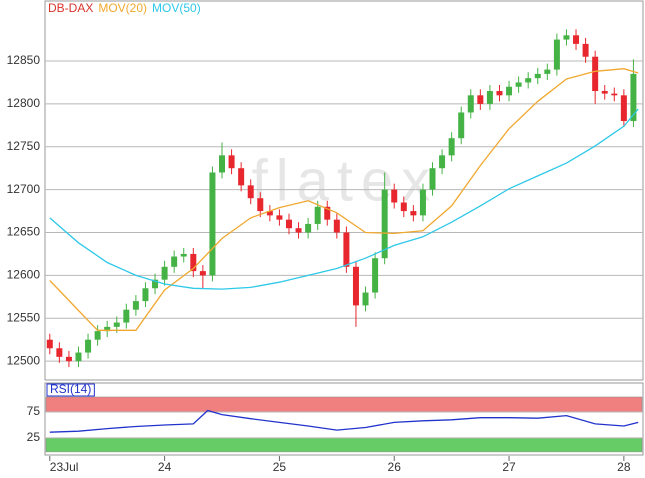 This screenshot has height=478, width=645. I want to click on y-tick-label: 12800, so click(24, 103).